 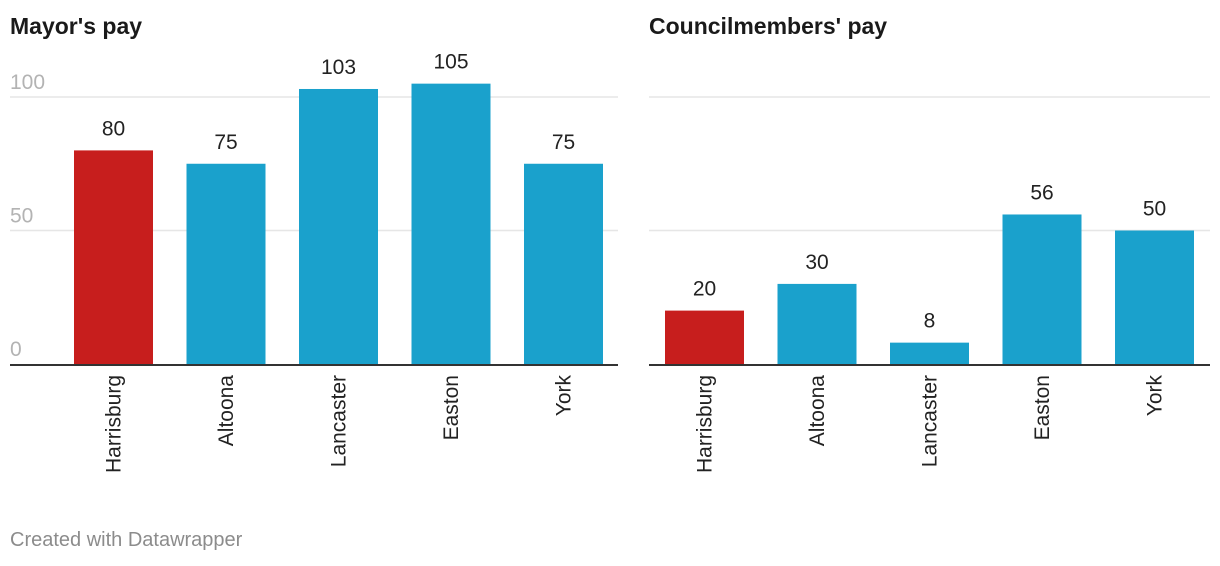 What do you see at coordinates (1154, 209) in the screenshot?
I see `value-label: 50` at bounding box center [1154, 209].